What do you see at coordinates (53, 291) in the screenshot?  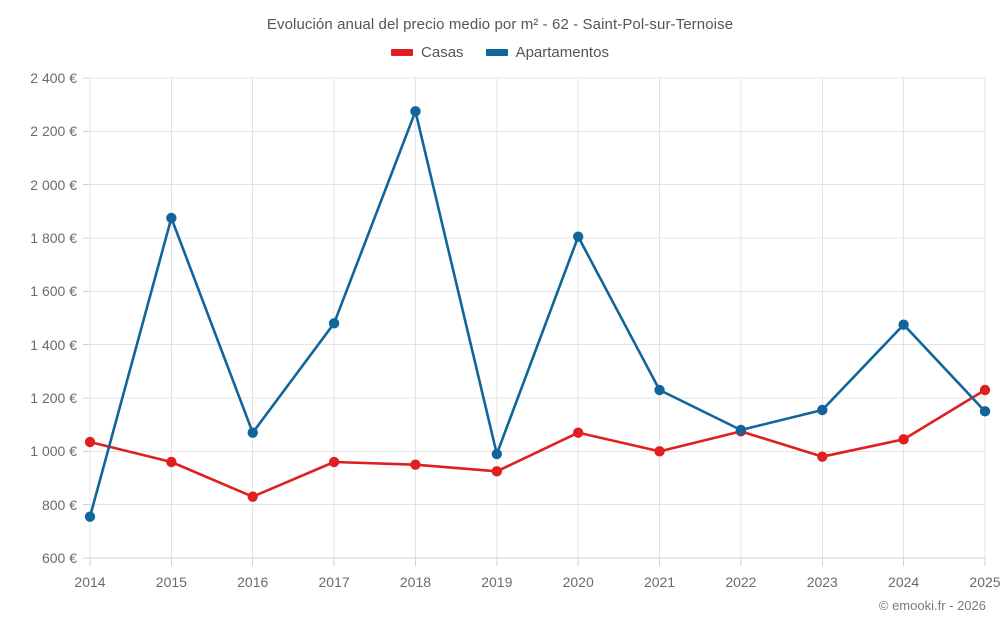 I see `y-axis-label: 1 600 €` at bounding box center [53, 291].